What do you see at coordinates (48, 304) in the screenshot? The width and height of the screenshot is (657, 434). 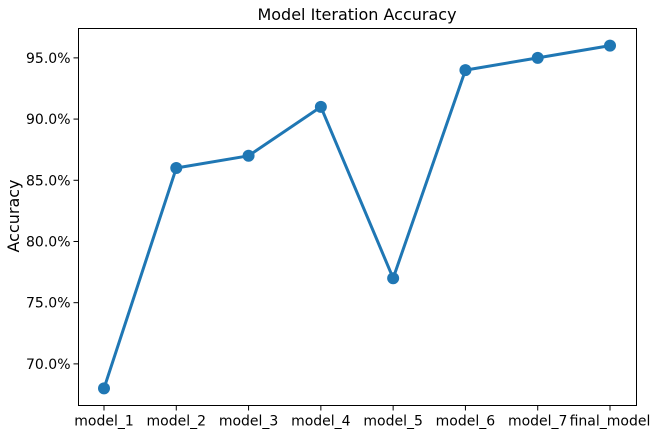 I see `y-tick-label: 75.0%` at bounding box center [48, 304].